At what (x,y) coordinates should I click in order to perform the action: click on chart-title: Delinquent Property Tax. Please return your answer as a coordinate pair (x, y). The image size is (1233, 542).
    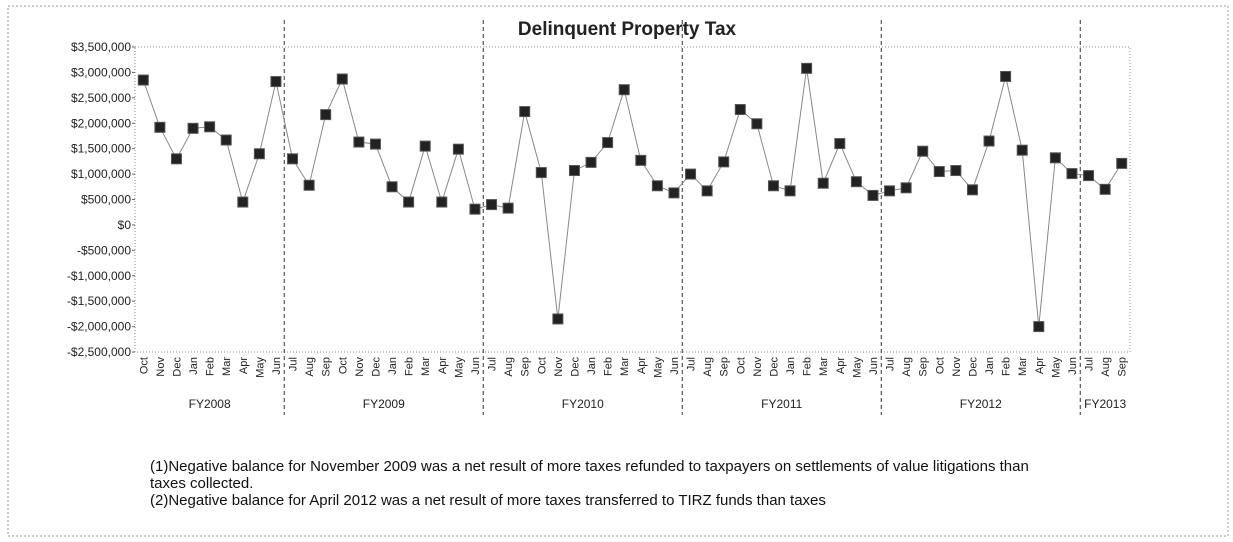
    Looking at the image, I should click on (627, 29).